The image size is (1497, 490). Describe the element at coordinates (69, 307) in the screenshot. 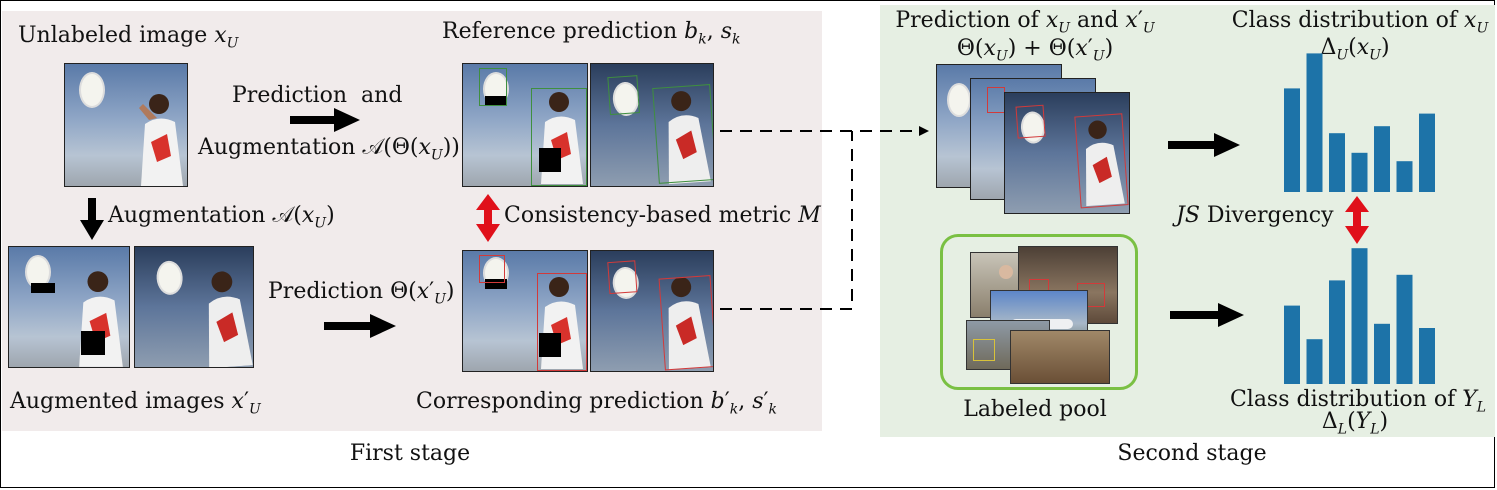

I see `augmented-photo-mask` at that location.